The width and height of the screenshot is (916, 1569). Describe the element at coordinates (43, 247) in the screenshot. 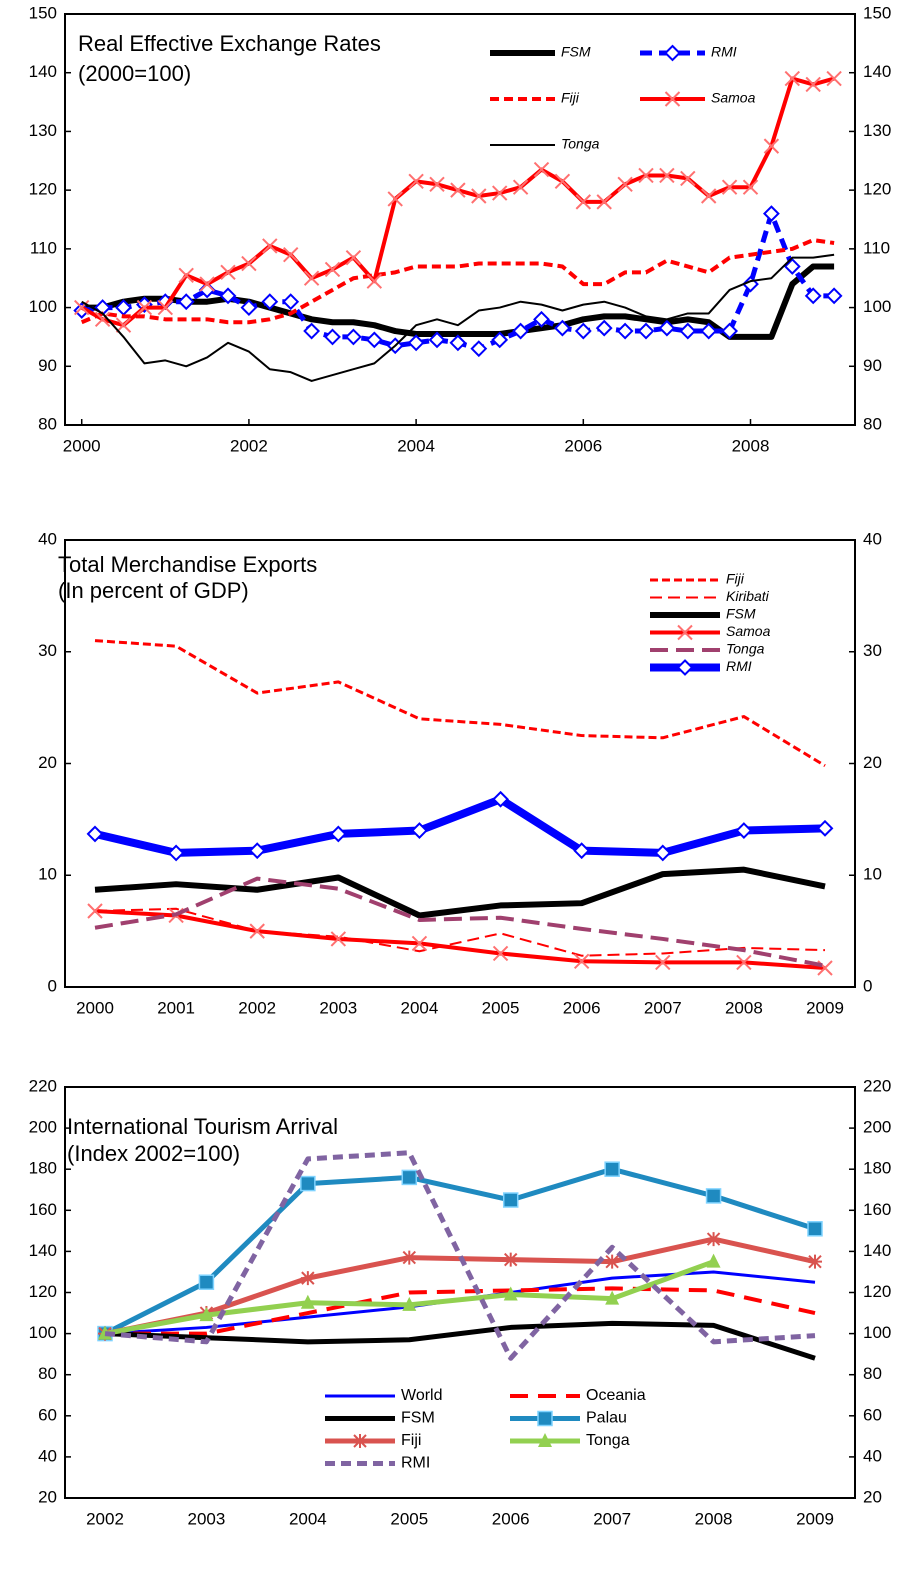

I see `y-tick-label: 110` at that location.